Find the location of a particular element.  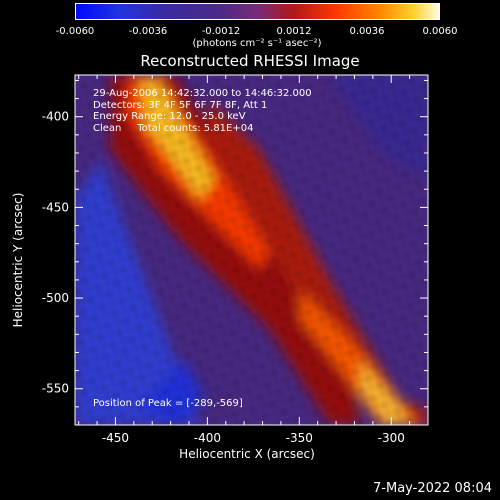

colorbar-tick-label: 0.0012 is located at coordinates (294, 31).